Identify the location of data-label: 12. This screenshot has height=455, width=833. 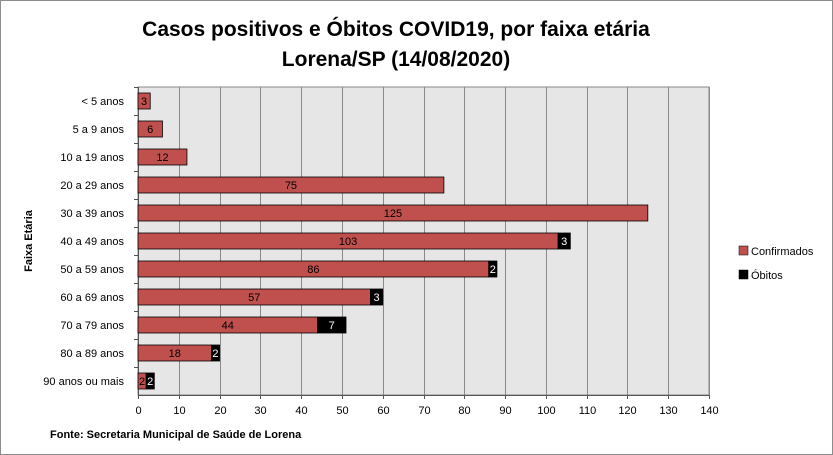
(162, 158).